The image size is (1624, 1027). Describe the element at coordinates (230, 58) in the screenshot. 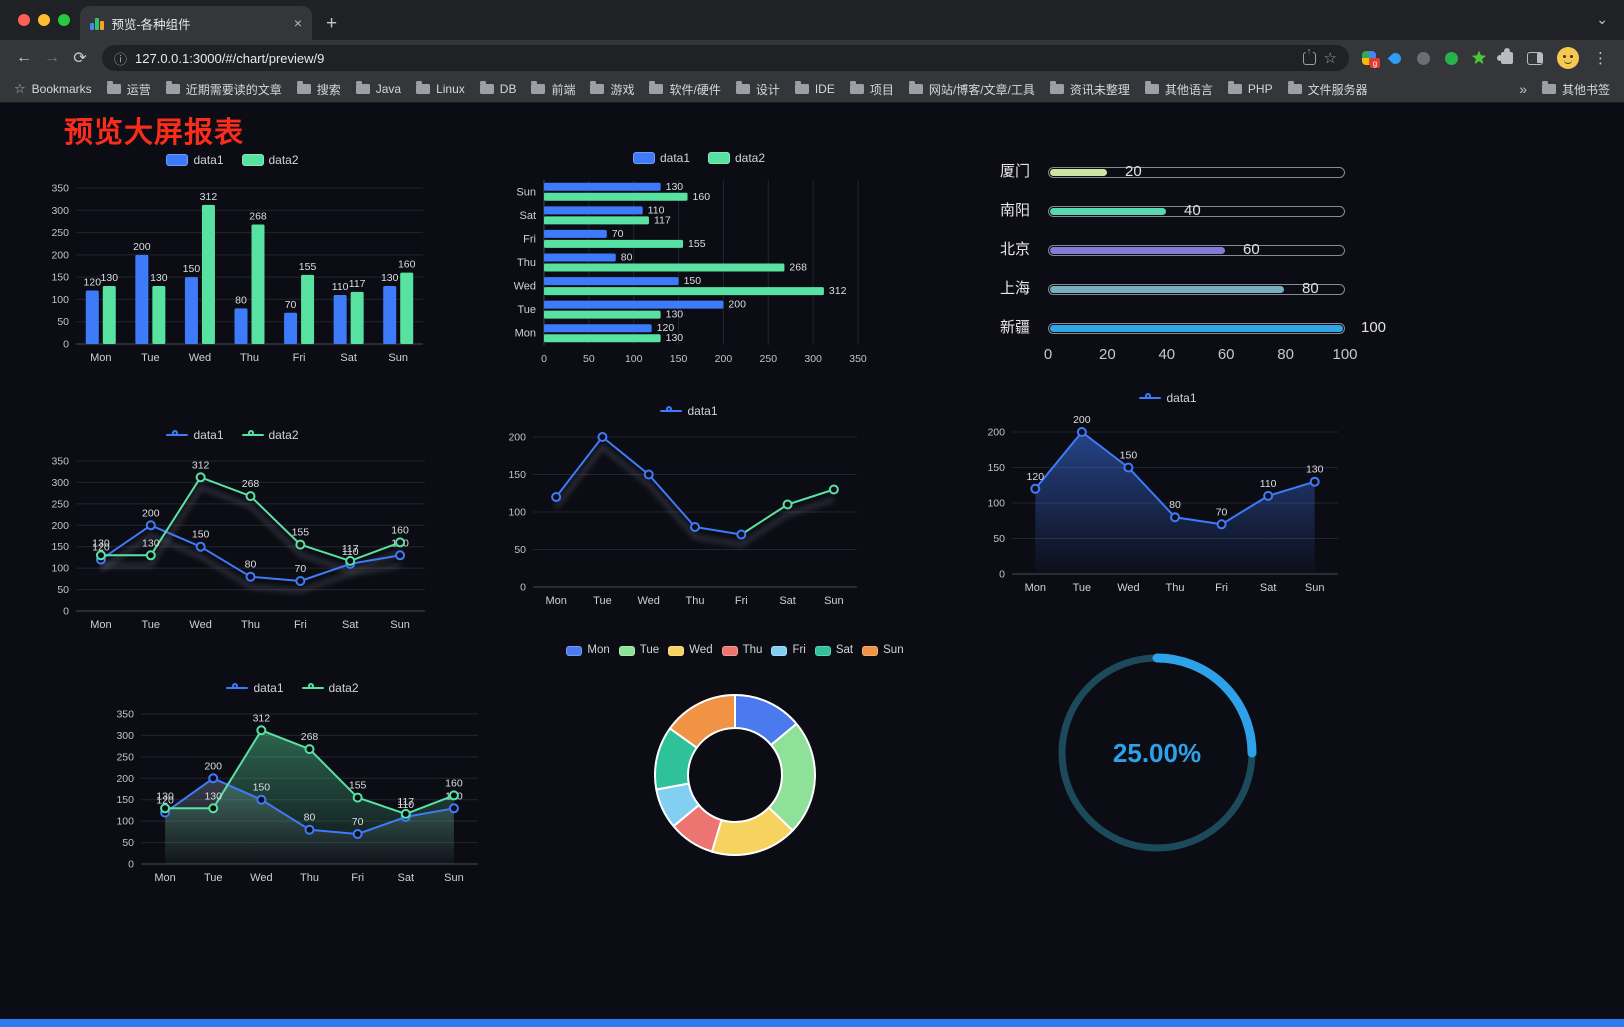

I see `url-text: 127.0.0.1:3000/#/chart/preview/9` at that location.